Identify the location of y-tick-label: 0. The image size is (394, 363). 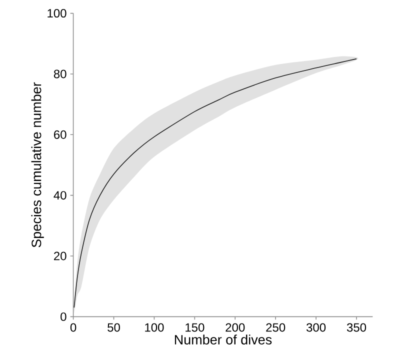
(63, 316).